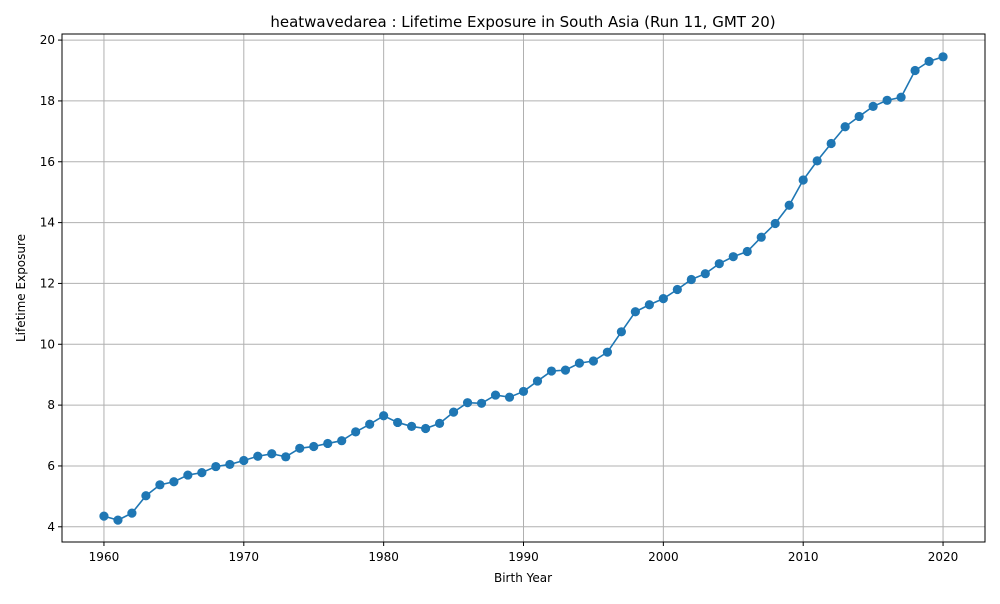 The image size is (1000, 604). What do you see at coordinates (383, 557) in the screenshot?
I see `x-tick-label: 1980` at bounding box center [383, 557].